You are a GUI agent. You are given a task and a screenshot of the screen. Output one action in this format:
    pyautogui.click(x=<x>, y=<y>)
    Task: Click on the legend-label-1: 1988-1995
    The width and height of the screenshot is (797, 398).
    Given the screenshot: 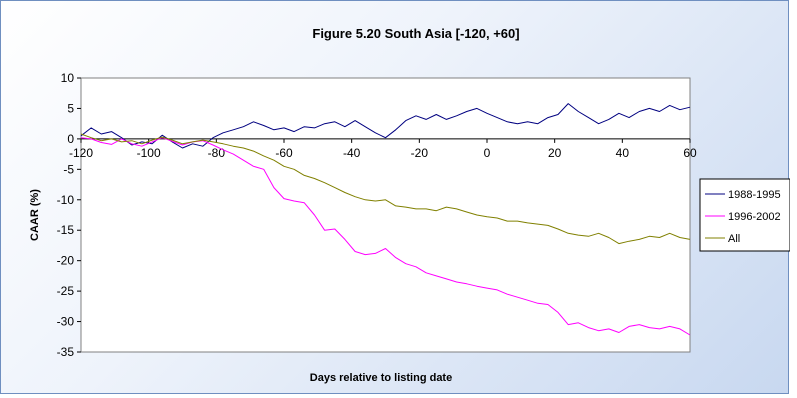 What is the action you would take?
    pyautogui.click(x=754, y=195)
    